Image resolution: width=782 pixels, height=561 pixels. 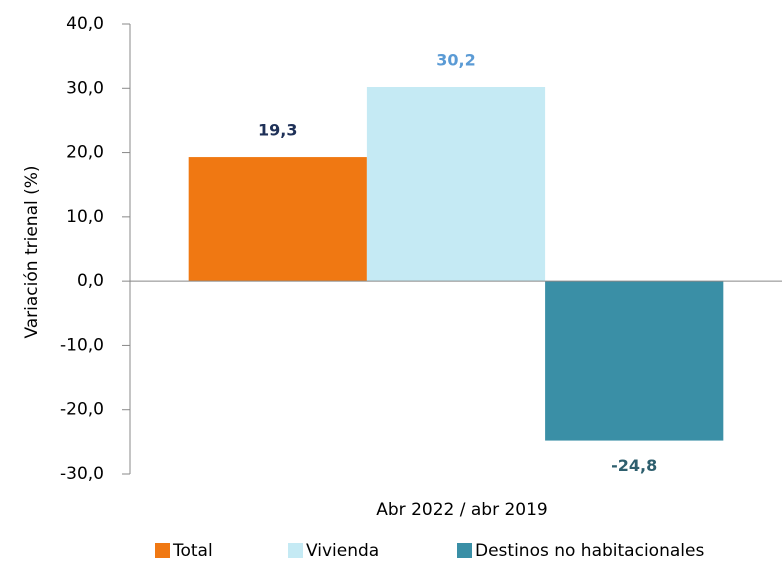 What do you see at coordinates (85, 88) in the screenshot?
I see `y-tick-label: 30,0` at bounding box center [85, 88].